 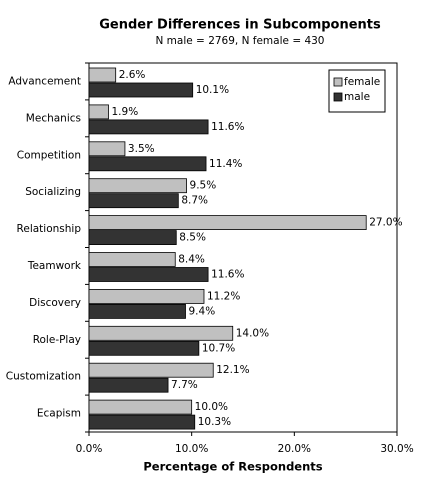 I want to click on y-tick-label: Discovery, so click(x=55, y=303).